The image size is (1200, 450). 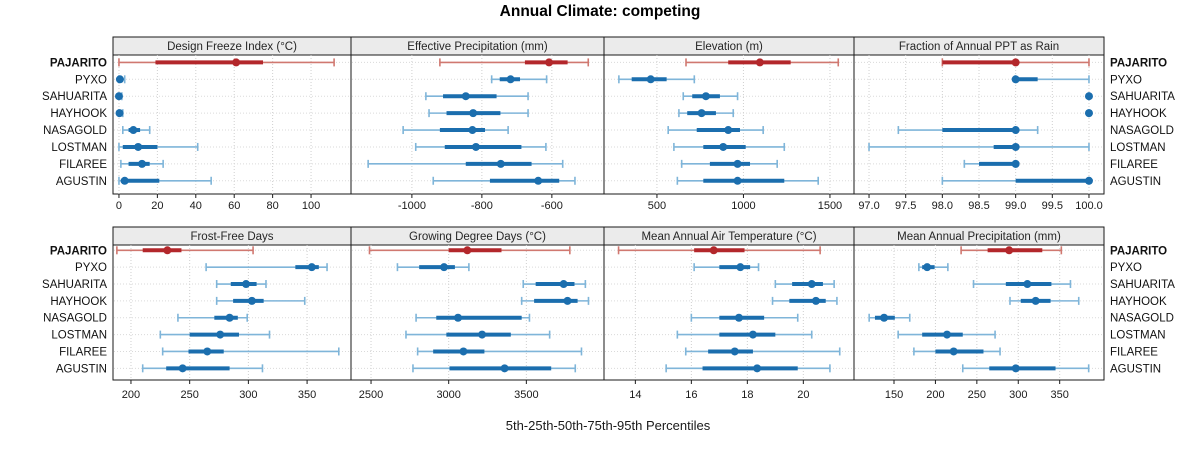 I want to click on tick-label: 98.5, so click(x=978, y=206).